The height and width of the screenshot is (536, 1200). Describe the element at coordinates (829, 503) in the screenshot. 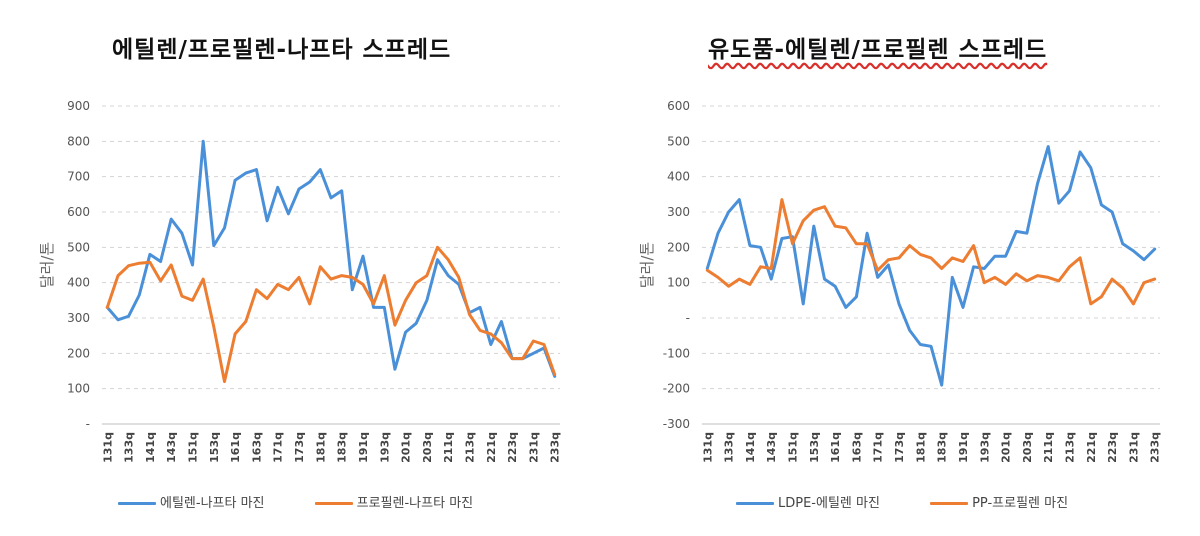

I see `legend-label: LDPE-에틸렌 마진` at that location.